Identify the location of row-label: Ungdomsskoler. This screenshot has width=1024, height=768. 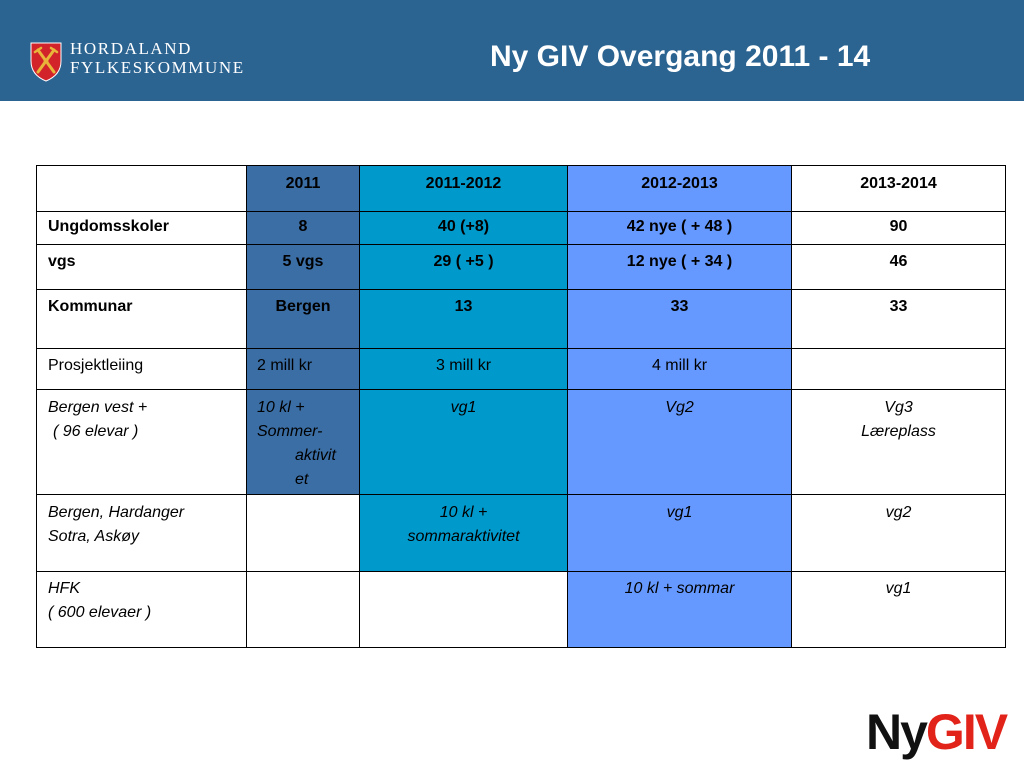
(141, 228).